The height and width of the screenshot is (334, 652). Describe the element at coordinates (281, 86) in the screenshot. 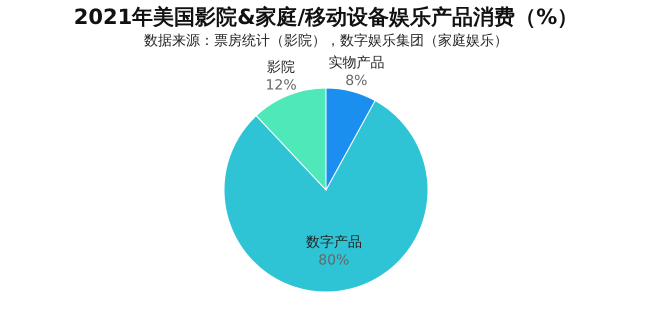

I see `data-label: 12%` at that location.